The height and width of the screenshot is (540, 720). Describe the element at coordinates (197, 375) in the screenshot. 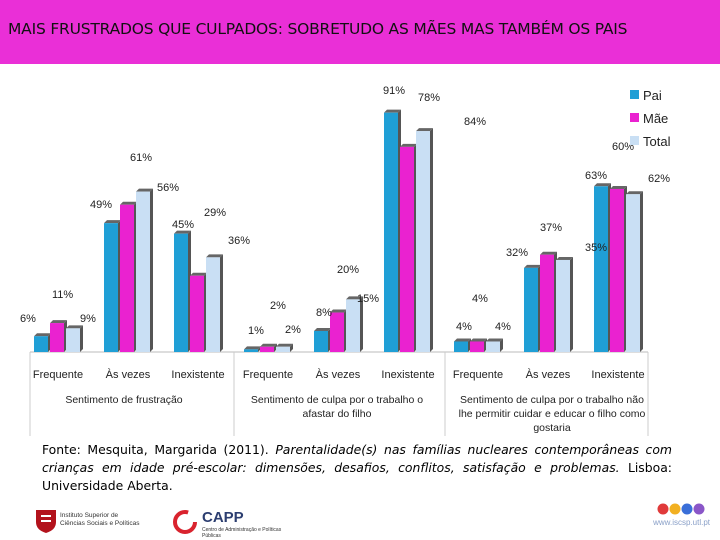

I see `category-label: Inexistente` at that location.